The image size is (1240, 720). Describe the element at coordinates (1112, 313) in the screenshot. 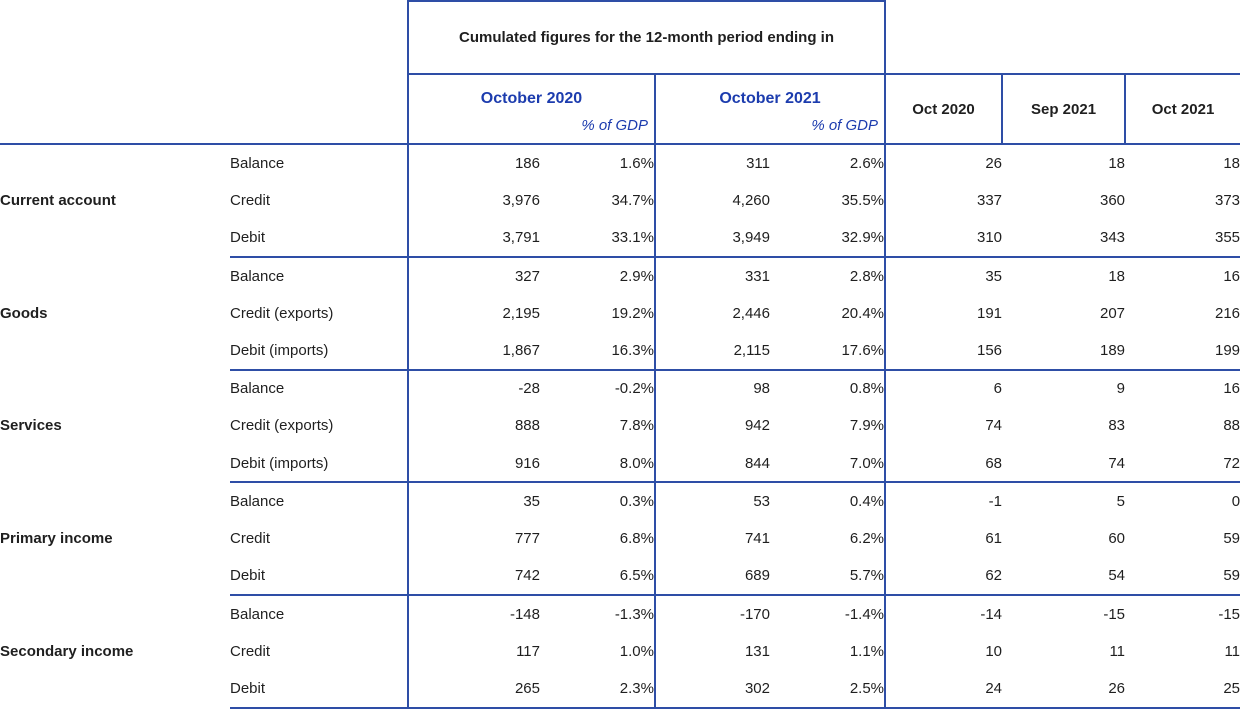

I see `value-cell: 207` at that location.